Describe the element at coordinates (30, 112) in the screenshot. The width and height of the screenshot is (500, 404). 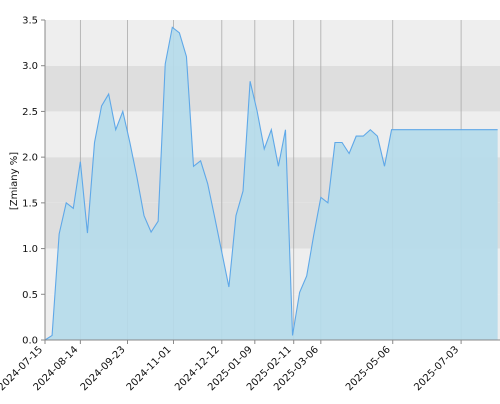
I see `y-tick-label: 2.5` at that location.